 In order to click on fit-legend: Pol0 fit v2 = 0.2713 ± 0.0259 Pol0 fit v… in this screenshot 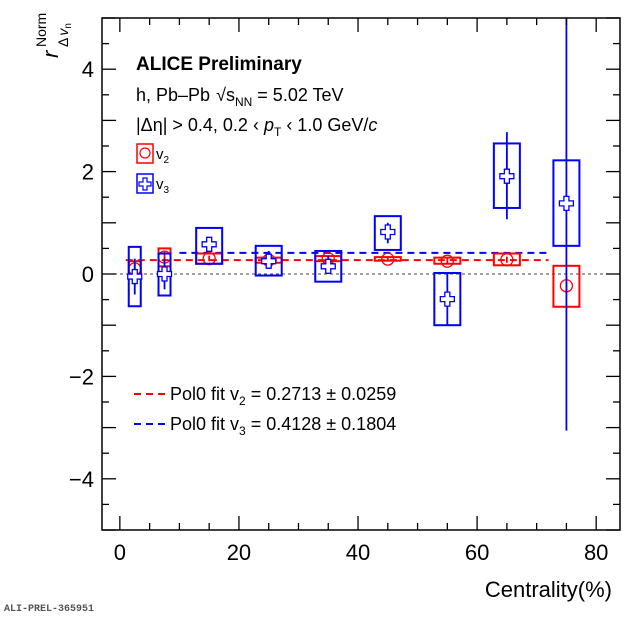, I will do `click(265, 411)`.